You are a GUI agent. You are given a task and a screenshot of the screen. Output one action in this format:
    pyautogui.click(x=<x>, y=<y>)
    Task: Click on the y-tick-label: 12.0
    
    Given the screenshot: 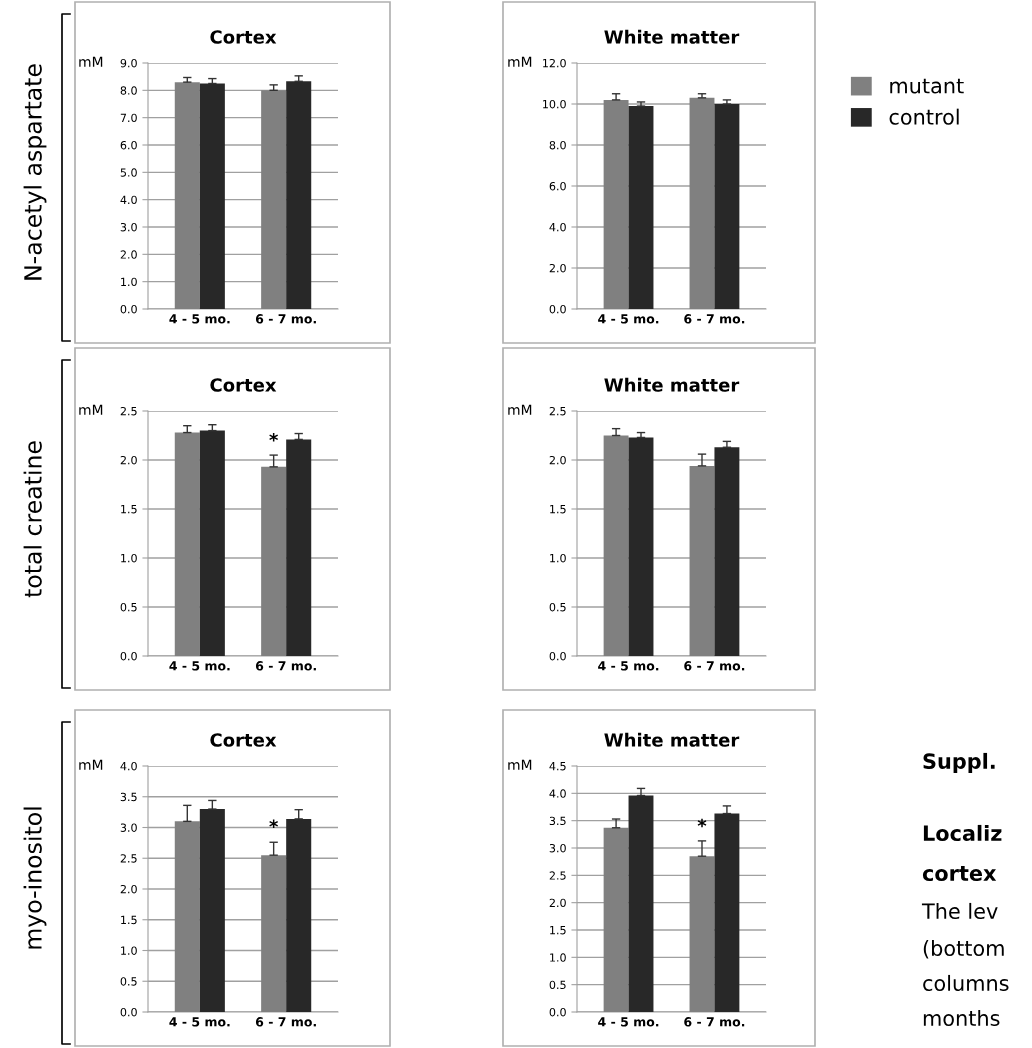 What is the action you would take?
    pyautogui.click(x=554, y=63)
    